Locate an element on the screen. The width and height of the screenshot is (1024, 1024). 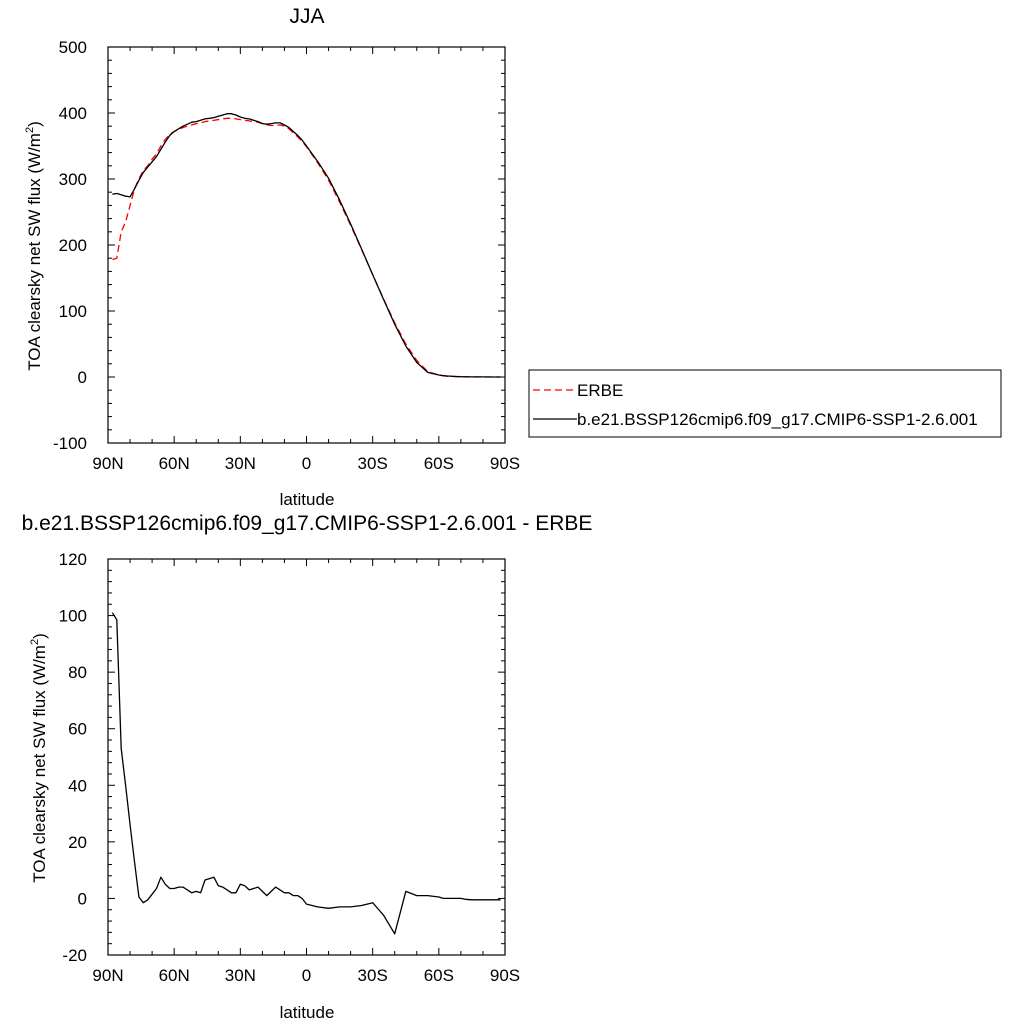
y-tick-label: 120 is located at coordinates (73, 559).